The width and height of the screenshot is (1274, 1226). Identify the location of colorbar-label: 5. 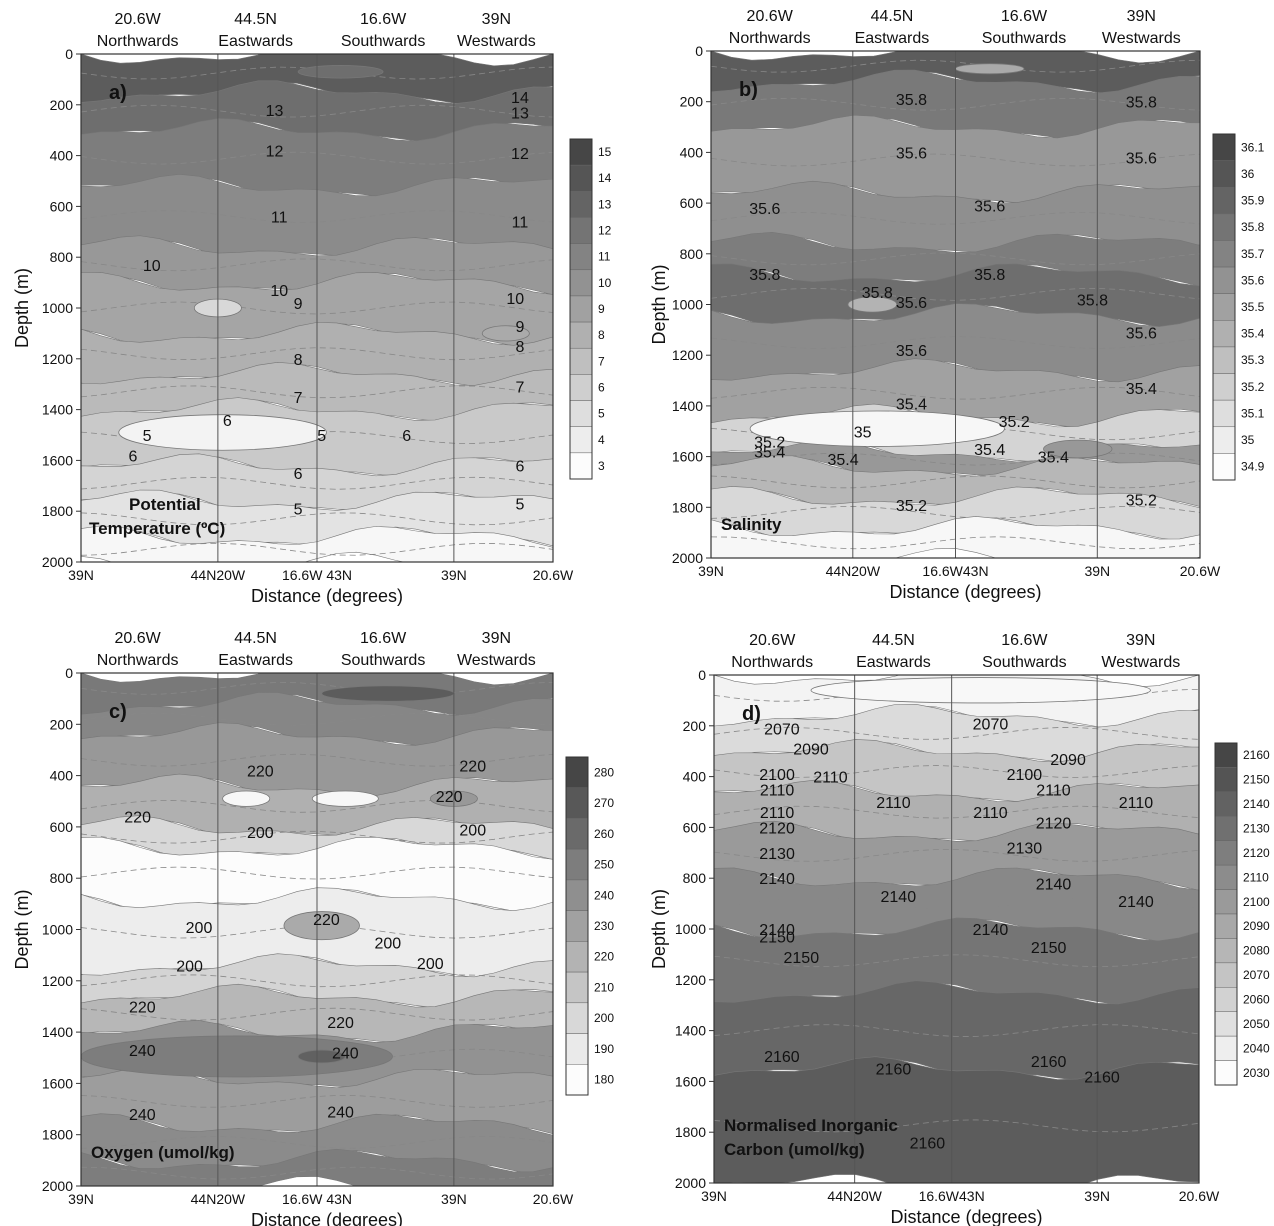
(601, 414).